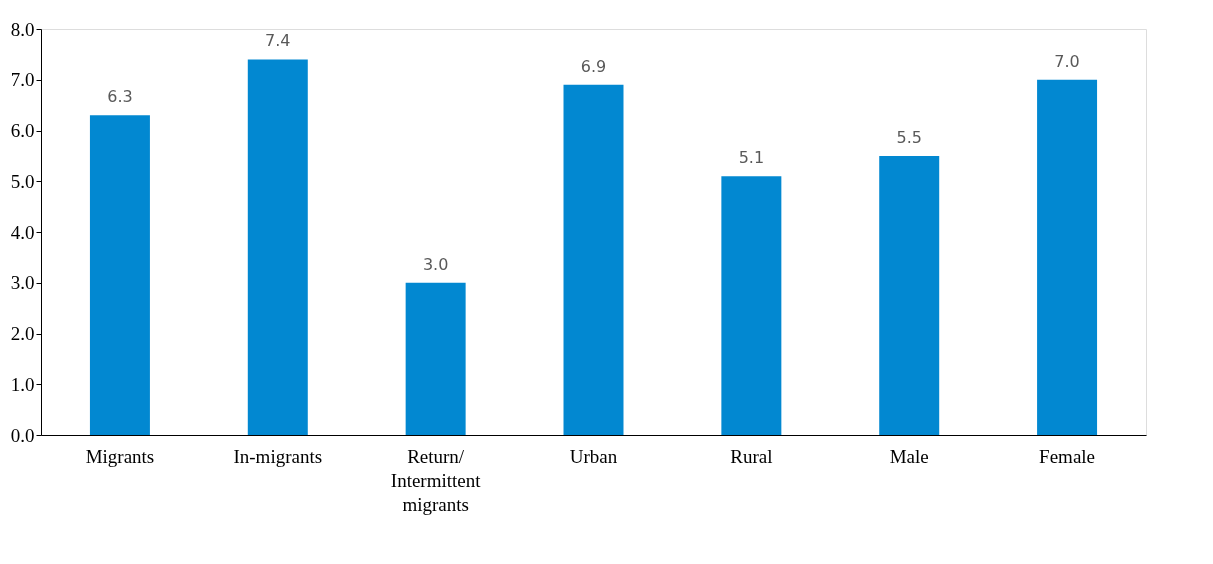 The height and width of the screenshot is (564, 1213). Describe the element at coordinates (22, 435) in the screenshot. I see `y-tick-label: 0.0` at that location.